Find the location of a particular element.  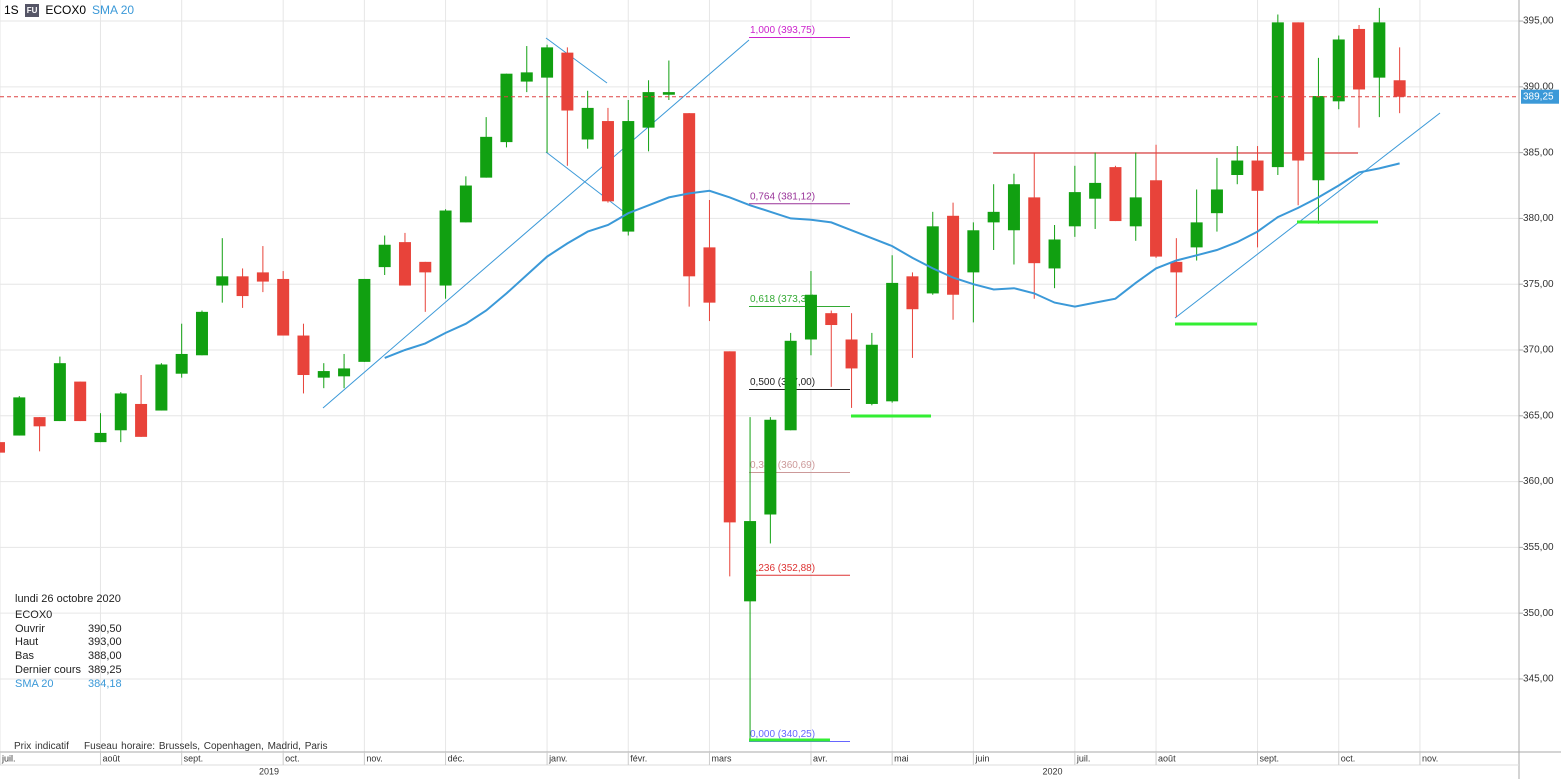

info-value: 388,00 is located at coordinates (105, 656).